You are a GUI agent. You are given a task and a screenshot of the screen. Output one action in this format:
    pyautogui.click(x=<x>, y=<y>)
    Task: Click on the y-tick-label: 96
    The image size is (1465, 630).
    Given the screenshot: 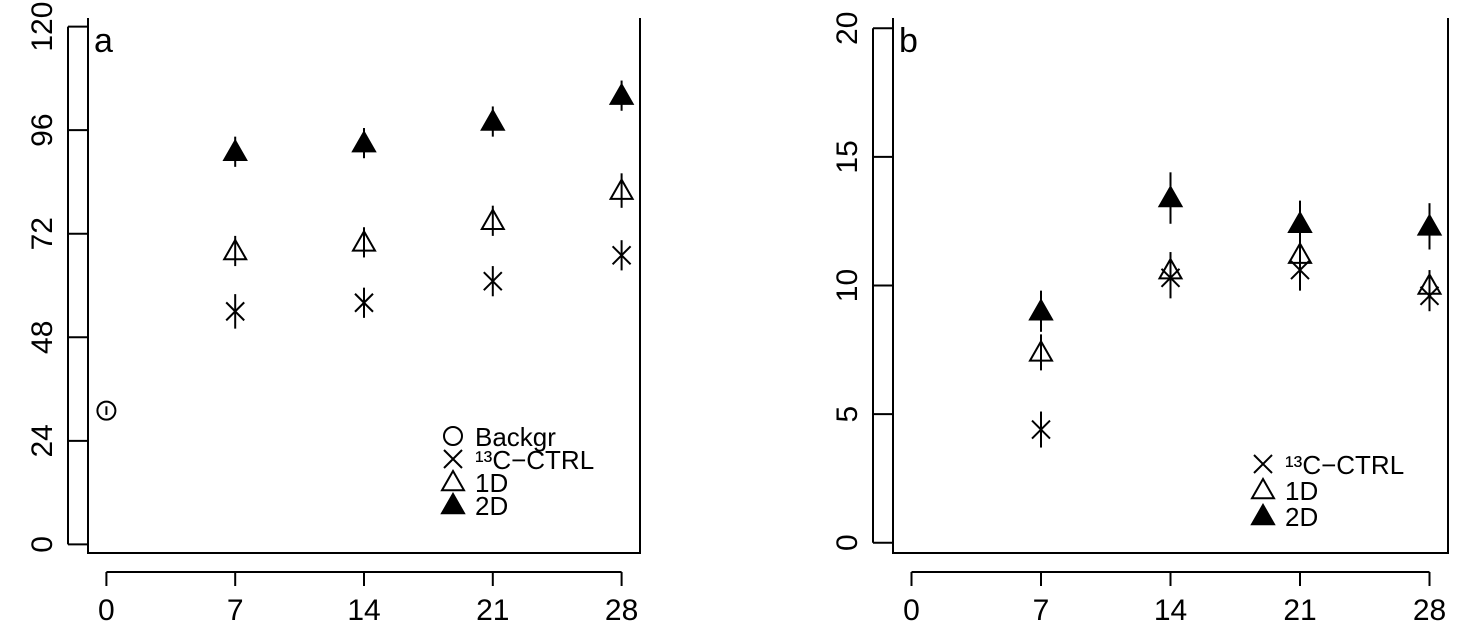 What is the action you would take?
    pyautogui.click(x=42, y=129)
    